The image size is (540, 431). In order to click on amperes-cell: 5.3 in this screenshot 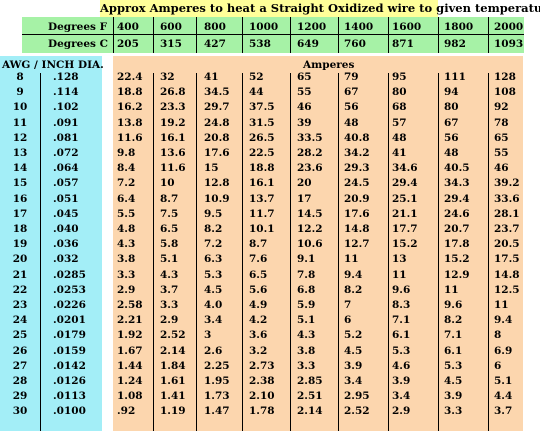, I will do `click(213, 274)`.